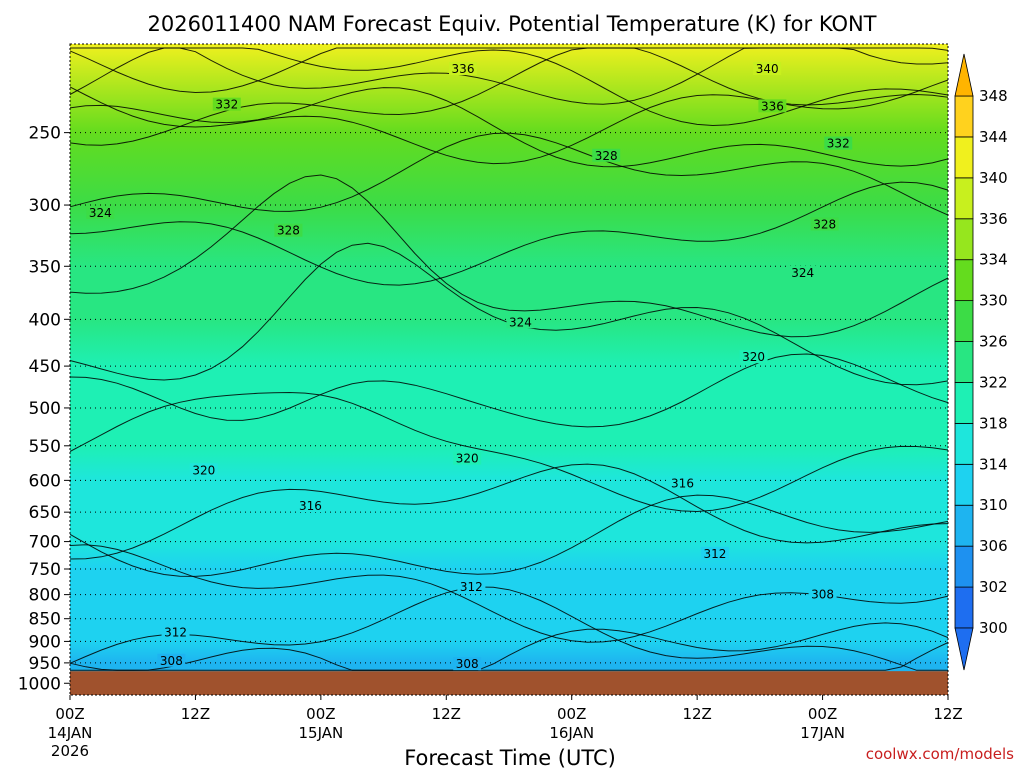 This screenshot has width=1024, height=768. I want to click on y-tick-label: 900, so click(45, 642).